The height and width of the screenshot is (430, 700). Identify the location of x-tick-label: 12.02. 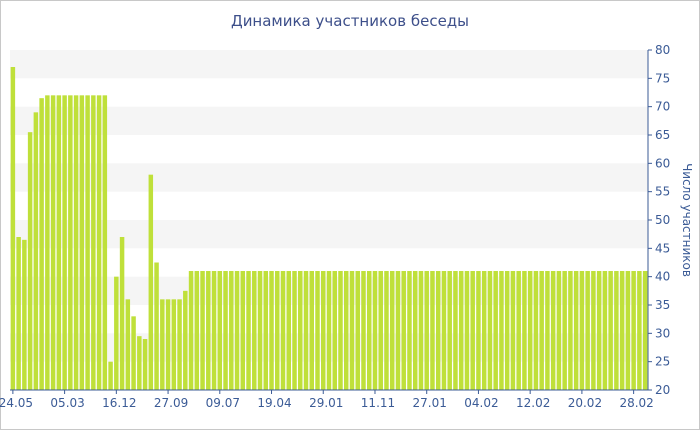
(533, 403).